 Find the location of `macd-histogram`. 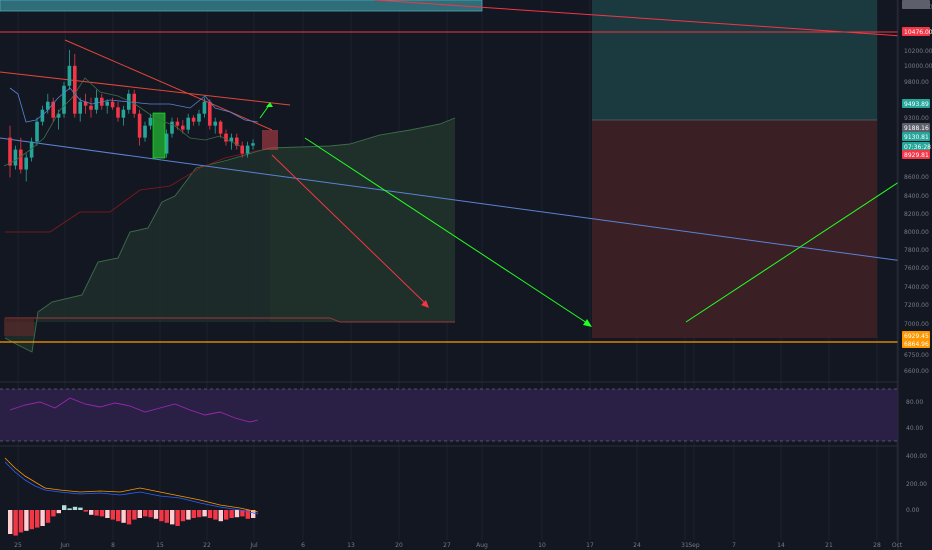

macd-histogram is located at coordinates (132, 520).